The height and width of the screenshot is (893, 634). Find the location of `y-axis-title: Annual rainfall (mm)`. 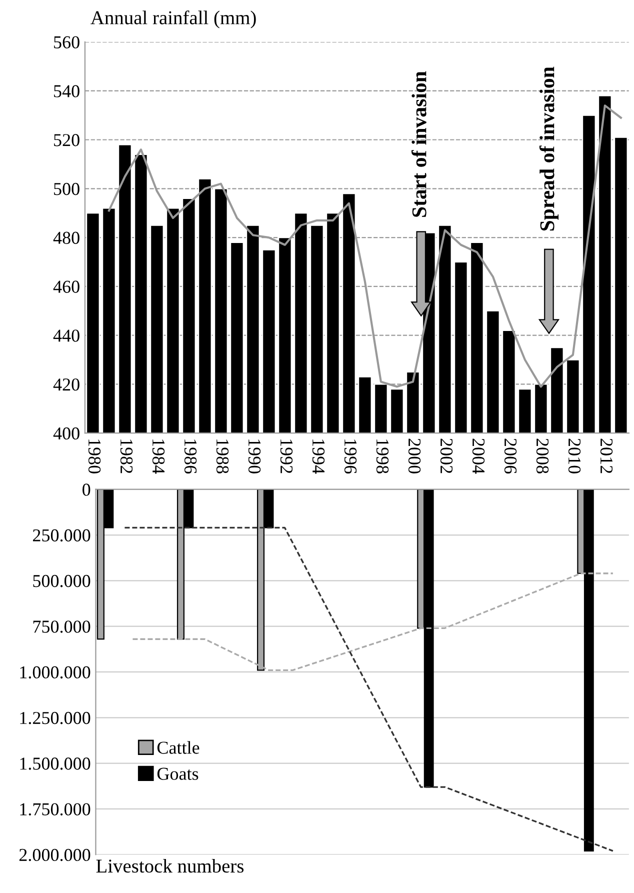

y-axis-title: Annual rainfall (mm) is located at coordinates (173, 19).